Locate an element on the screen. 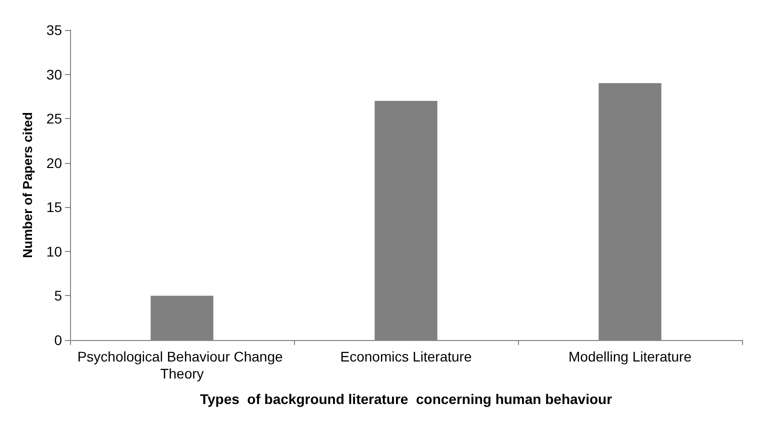 This screenshot has height=425, width=758. x-tick-label: Economics Literature is located at coordinates (406, 356).